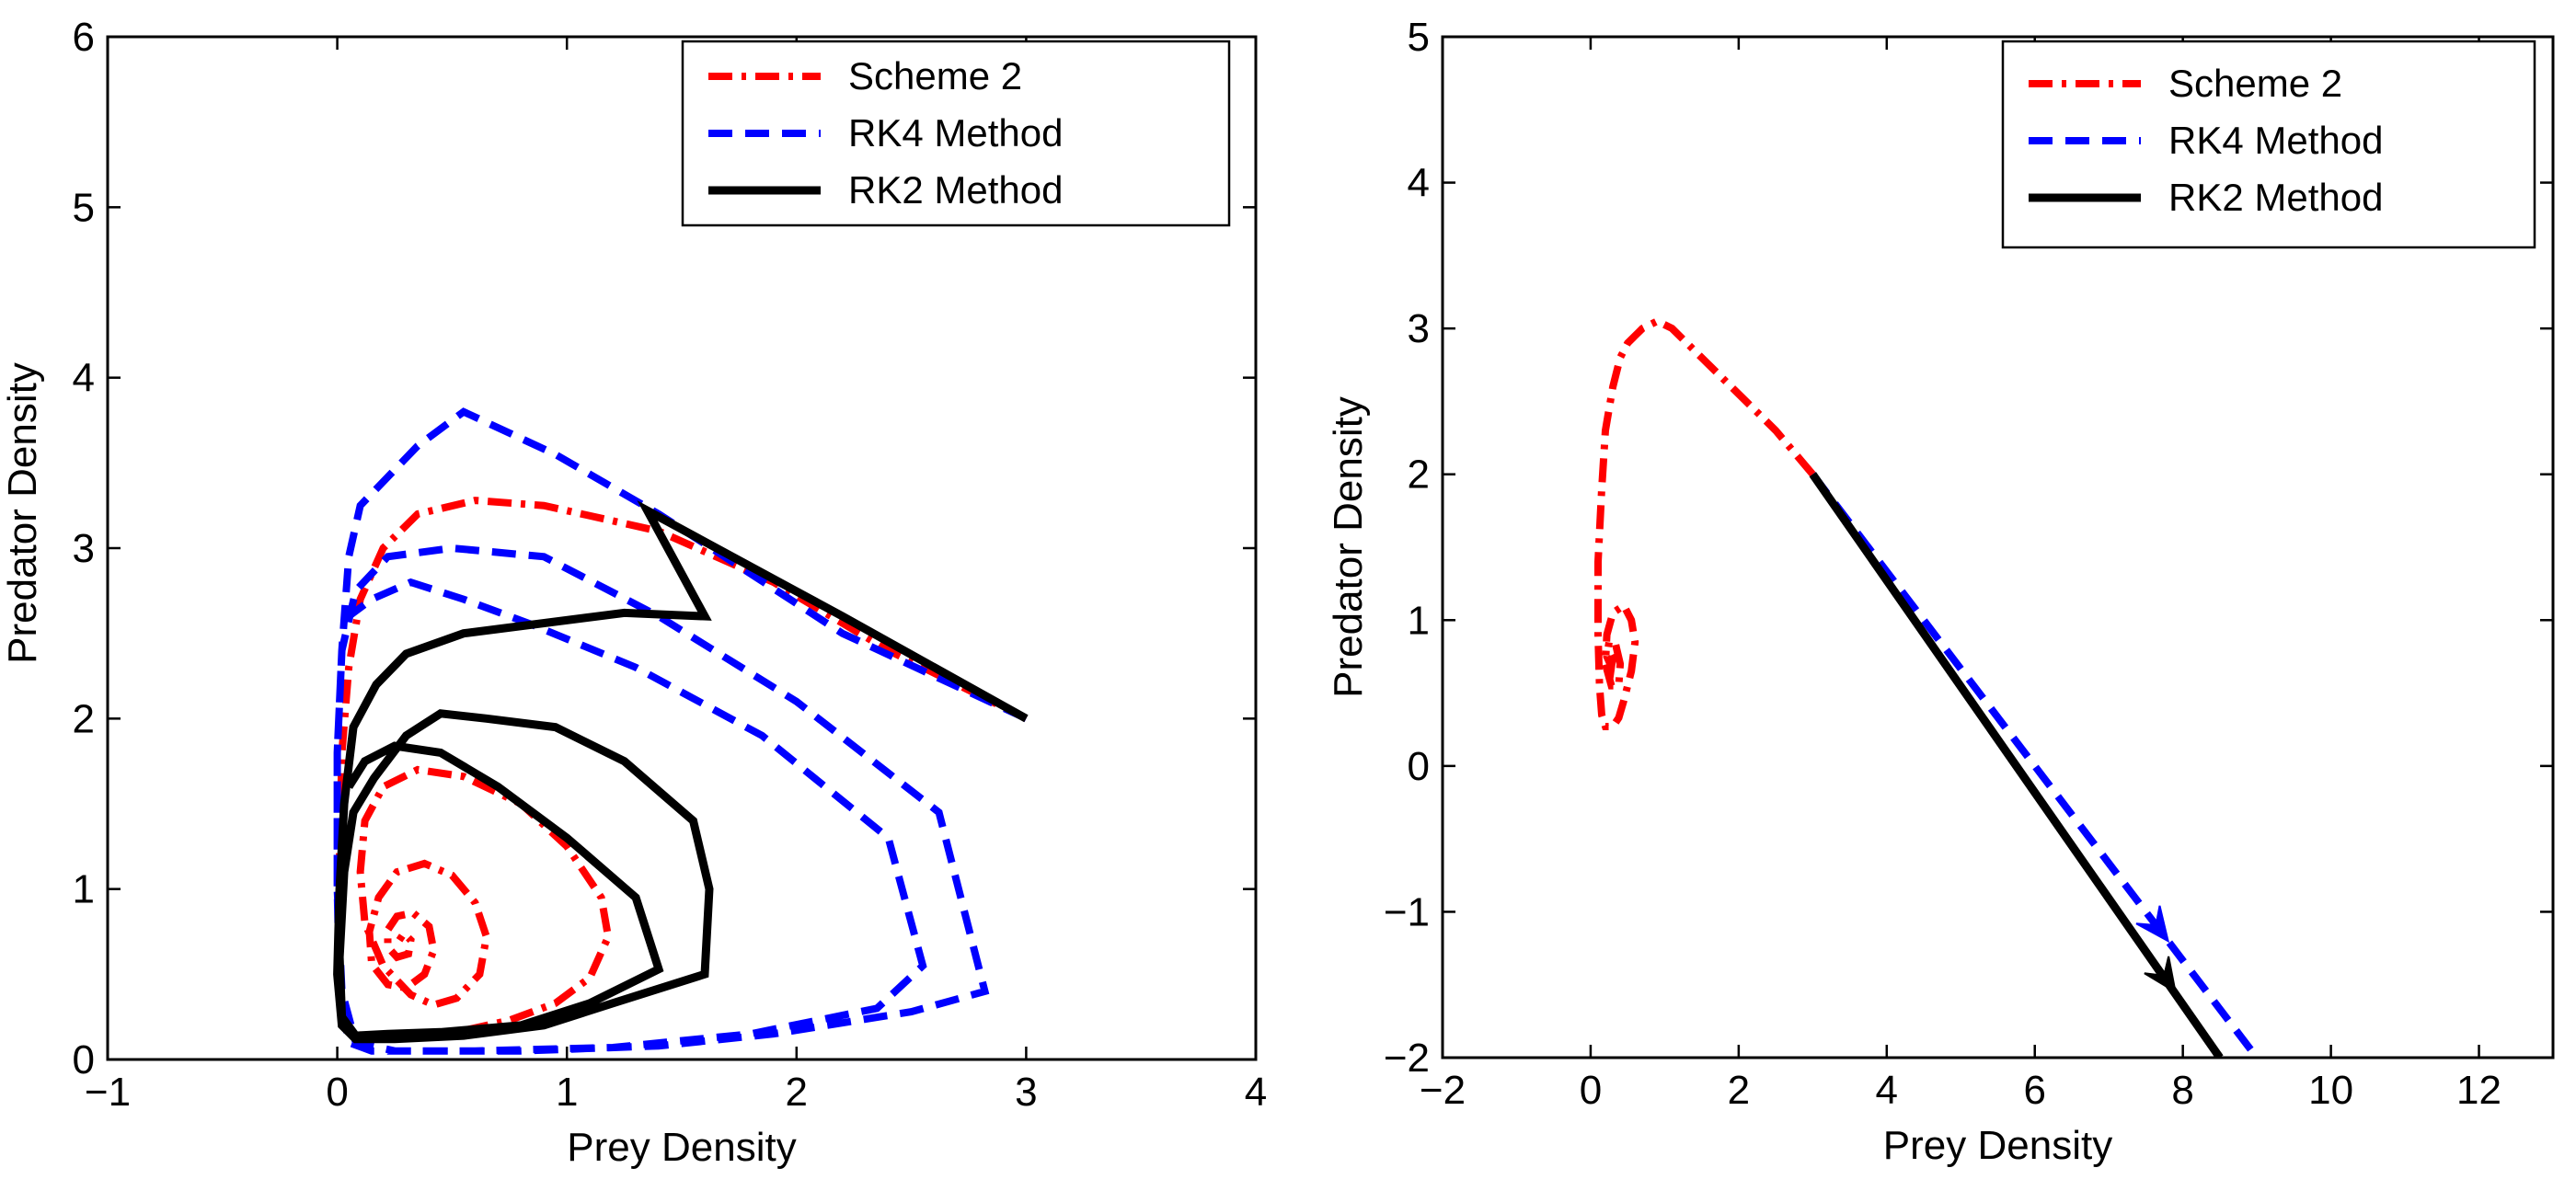 This screenshot has height=1191, width=2576. I want to click on x-tick-label: 6, so click(2034, 1090).